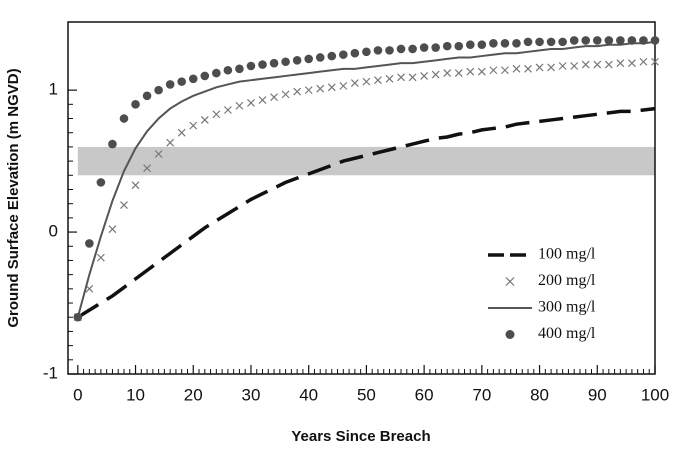  Describe the element at coordinates (366, 394) in the screenshot. I see `x-tick-label: 50` at that location.